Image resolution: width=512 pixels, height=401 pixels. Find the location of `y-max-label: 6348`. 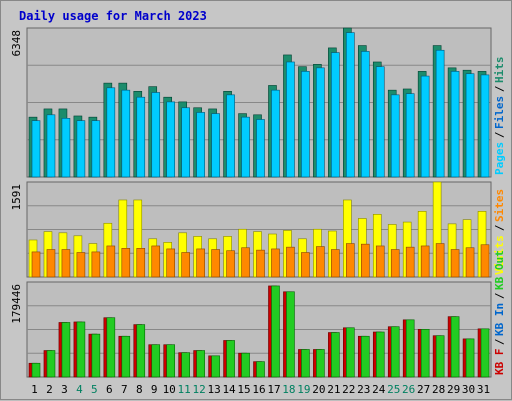

y-max-label: 6348 is located at coordinates (16, 43).